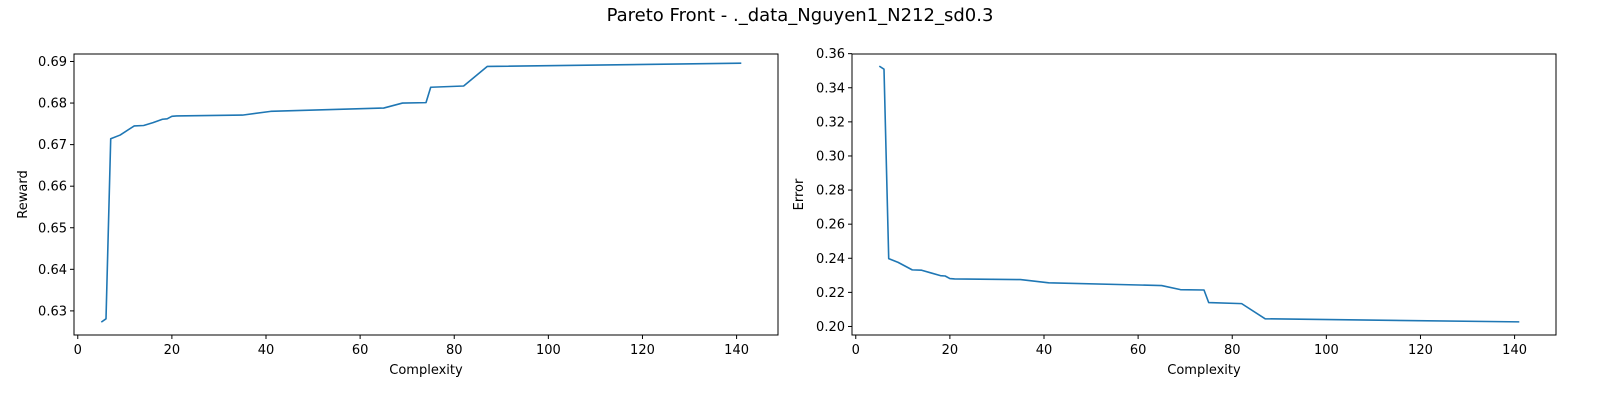 The width and height of the screenshot is (1600, 400). Describe the element at coordinates (172, 350) in the screenshot. I see `reward-x-tick-label: 20` at that location.